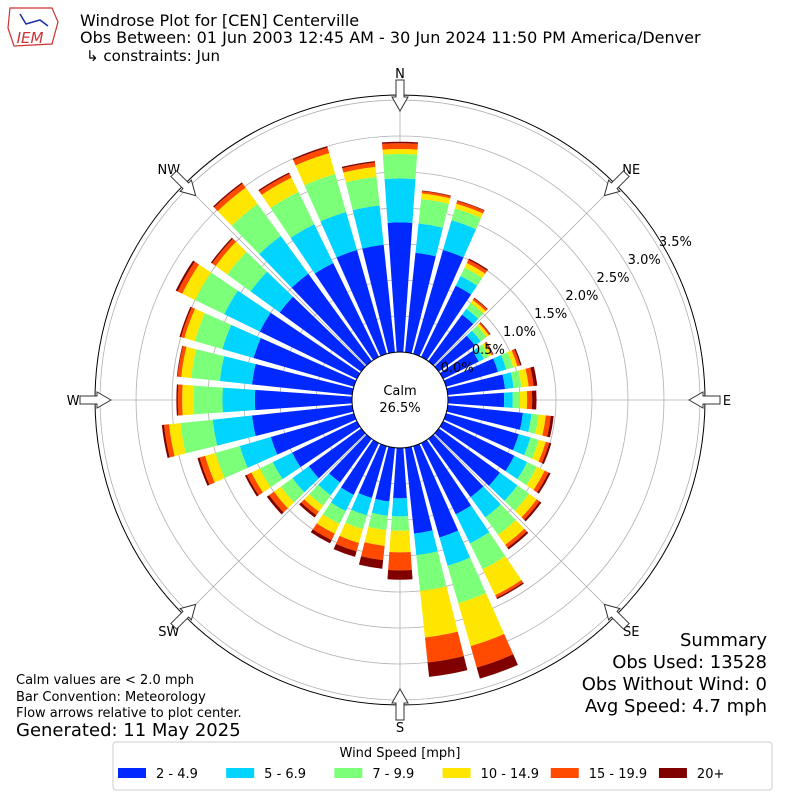 Image resolution: width=800 pixels, height=800 pixels. I want to click on logo-mark, so click(34, 20).